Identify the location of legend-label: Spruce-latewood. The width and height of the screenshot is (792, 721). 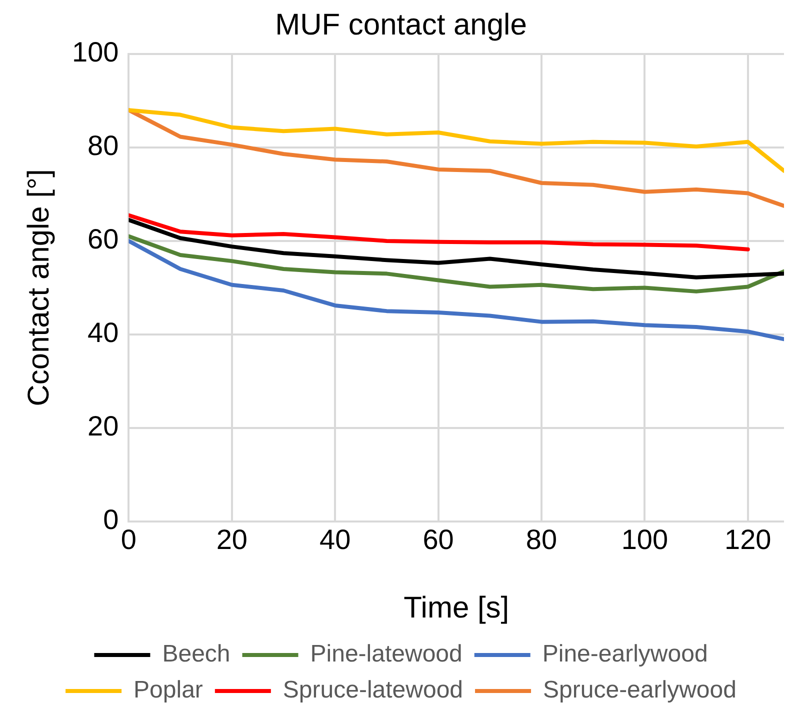
(373, 690).